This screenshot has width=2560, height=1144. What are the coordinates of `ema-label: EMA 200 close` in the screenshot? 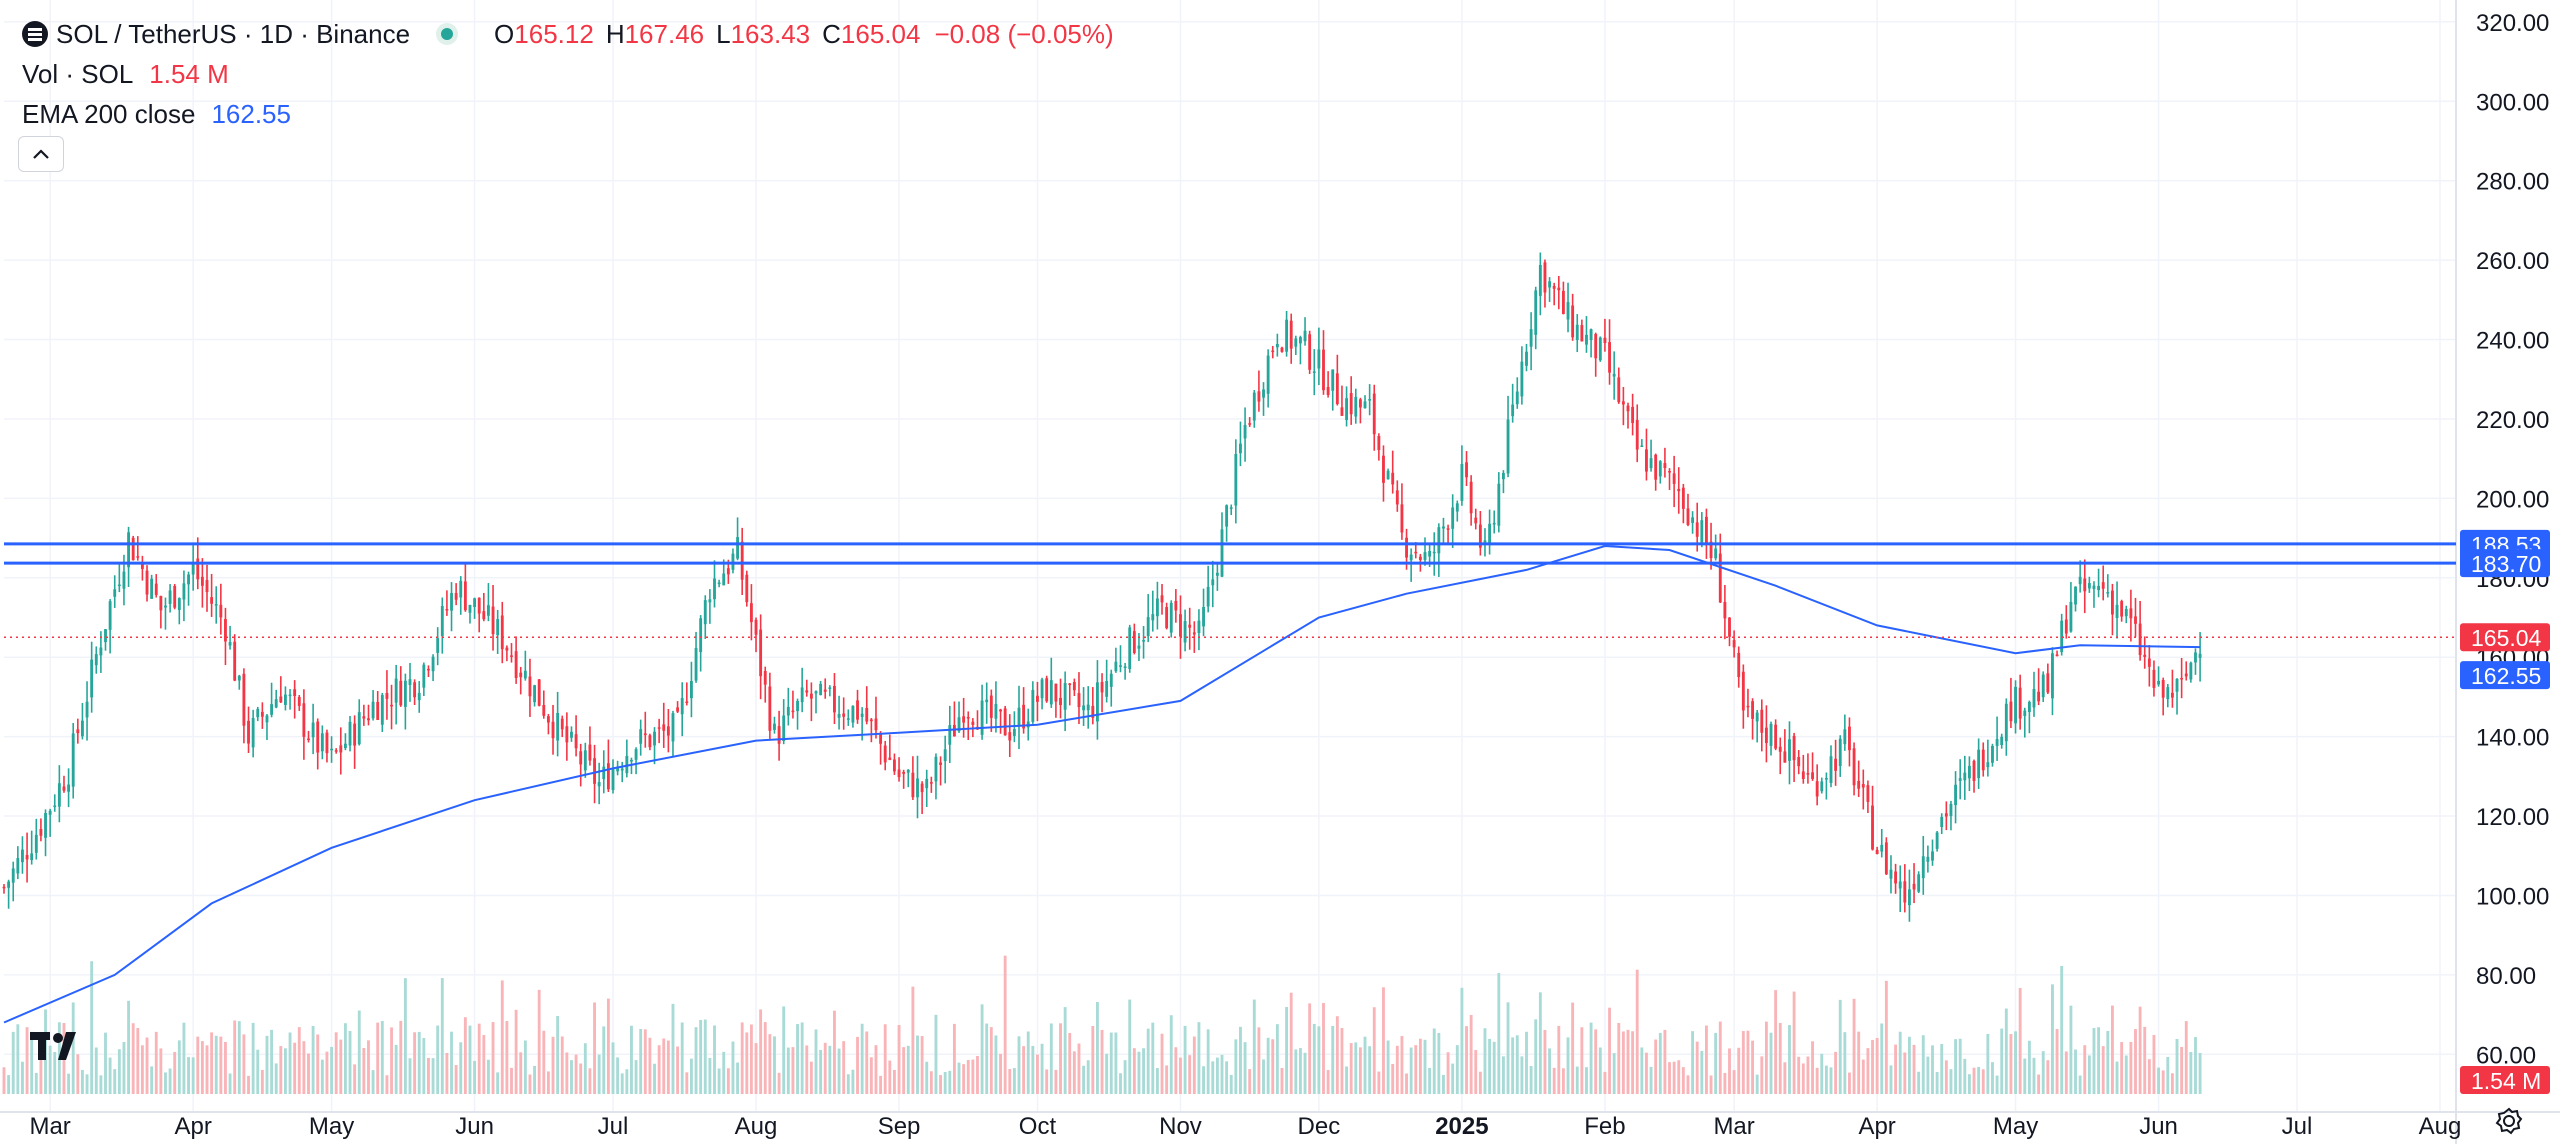 It's located at (109, 114).